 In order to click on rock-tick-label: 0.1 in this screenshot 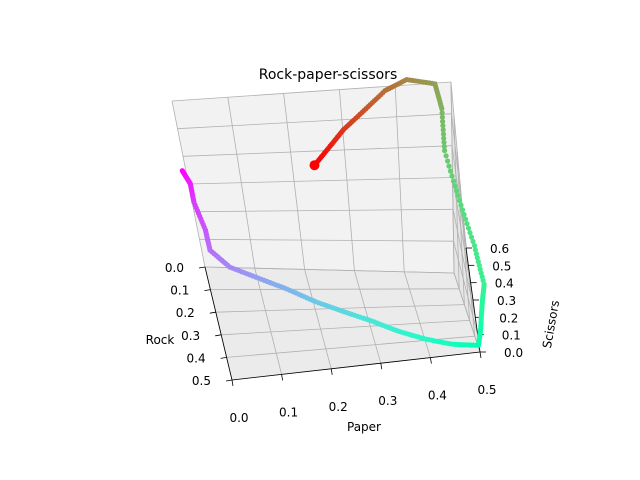, I will do `click(179, 291)`.